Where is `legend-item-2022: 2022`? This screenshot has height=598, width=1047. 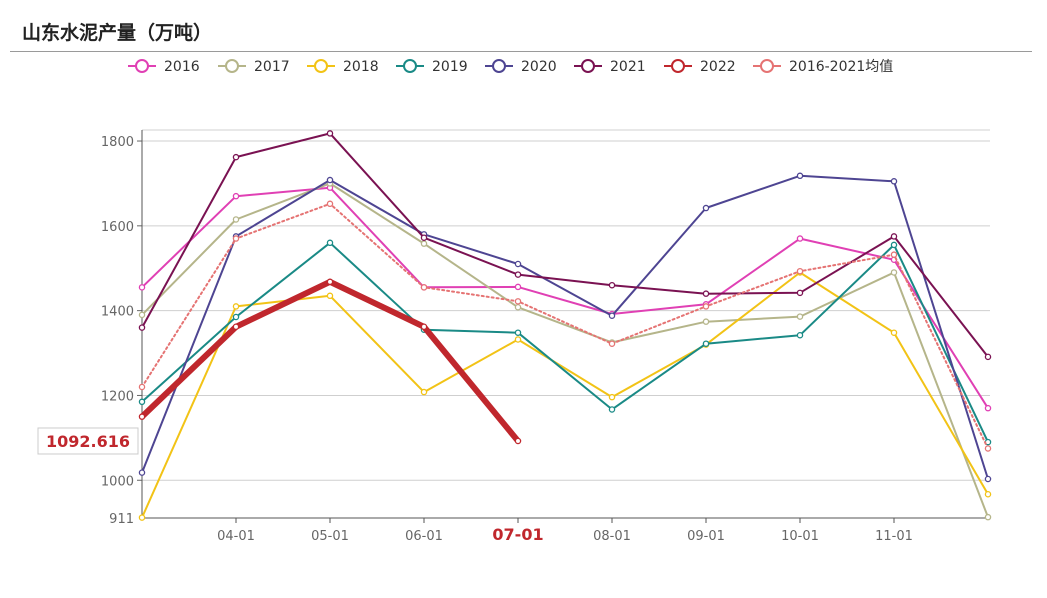 legend-item-2022: 2022 is located at coordinates (700, 67).